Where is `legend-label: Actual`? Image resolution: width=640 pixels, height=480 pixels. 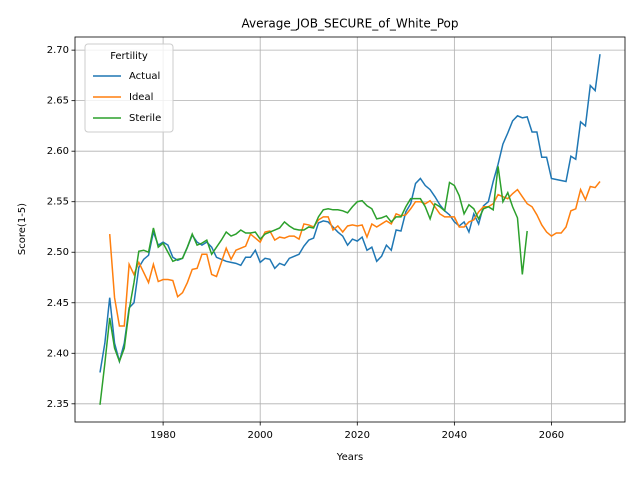
legend-label: Actual is located at coordinates (144, 76).